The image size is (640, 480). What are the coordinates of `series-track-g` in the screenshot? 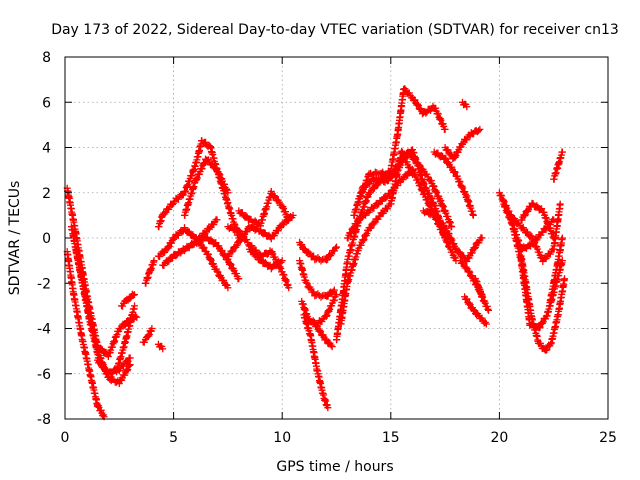 It's located at (147, 335).